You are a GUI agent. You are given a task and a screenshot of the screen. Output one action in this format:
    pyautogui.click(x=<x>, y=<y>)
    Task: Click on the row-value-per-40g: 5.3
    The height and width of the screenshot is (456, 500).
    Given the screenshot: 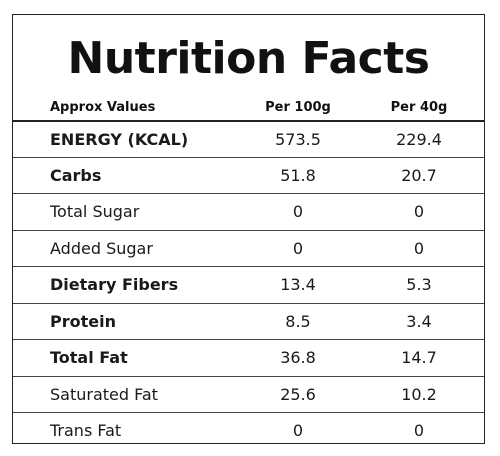 What is the action you would take?
    pyautogui.click(x=419, y=284)
    